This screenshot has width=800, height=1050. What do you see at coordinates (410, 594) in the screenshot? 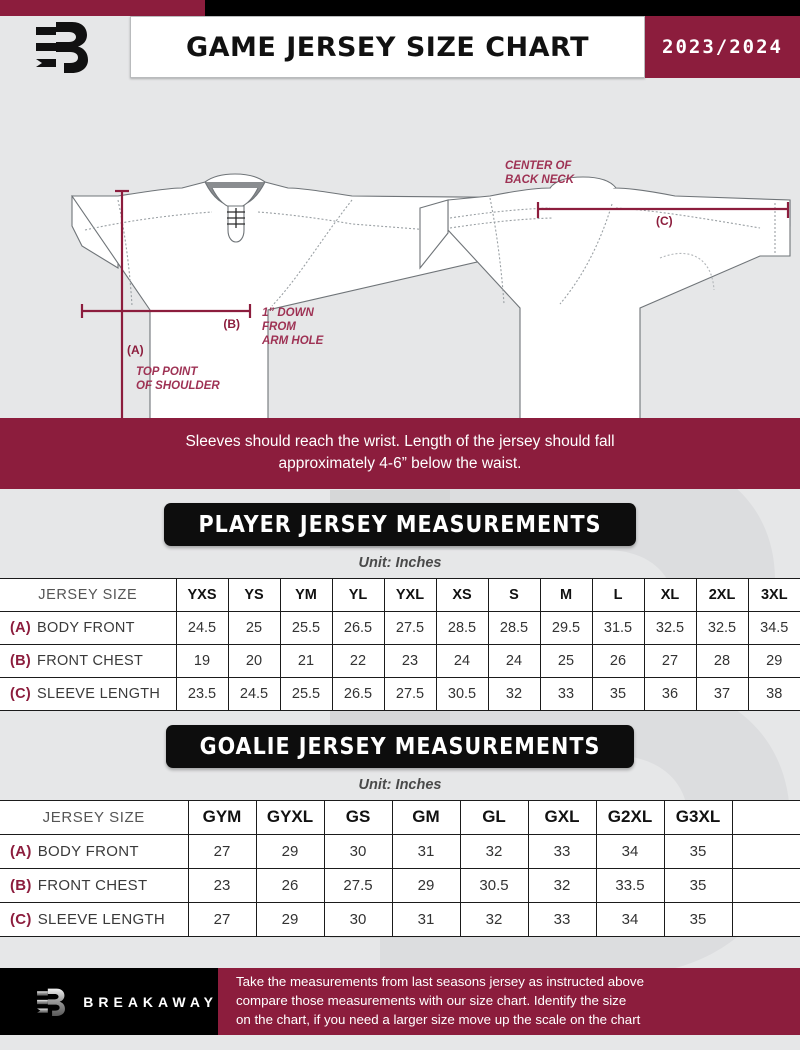
I see `size-header-yxl: YXL` at bounding box center [410, 594].